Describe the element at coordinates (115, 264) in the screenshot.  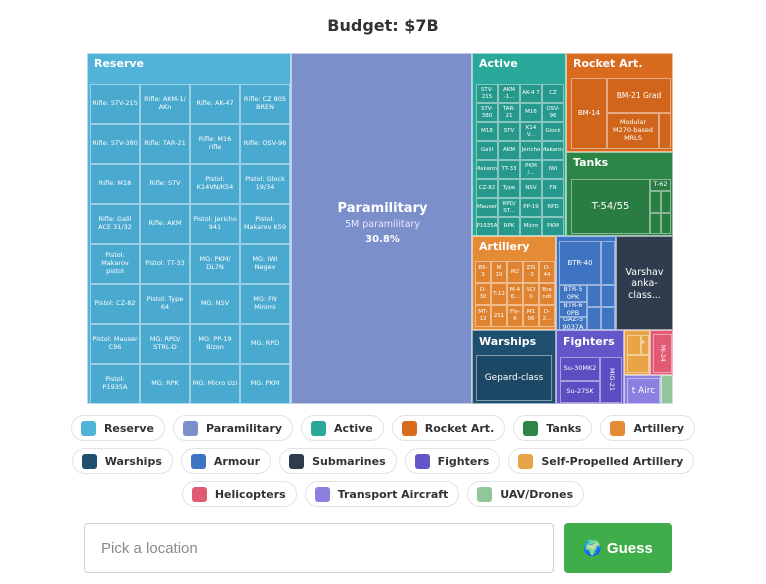
I see `reserve-item: Pistol: Makarov pistol` at that location.